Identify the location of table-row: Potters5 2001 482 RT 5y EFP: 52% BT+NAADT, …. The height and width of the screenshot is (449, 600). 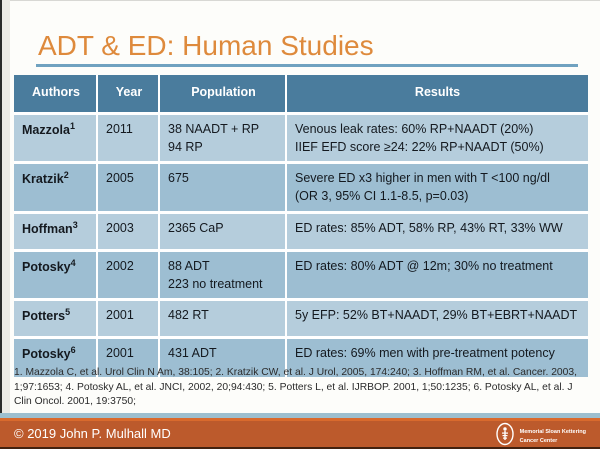
(301, 319).